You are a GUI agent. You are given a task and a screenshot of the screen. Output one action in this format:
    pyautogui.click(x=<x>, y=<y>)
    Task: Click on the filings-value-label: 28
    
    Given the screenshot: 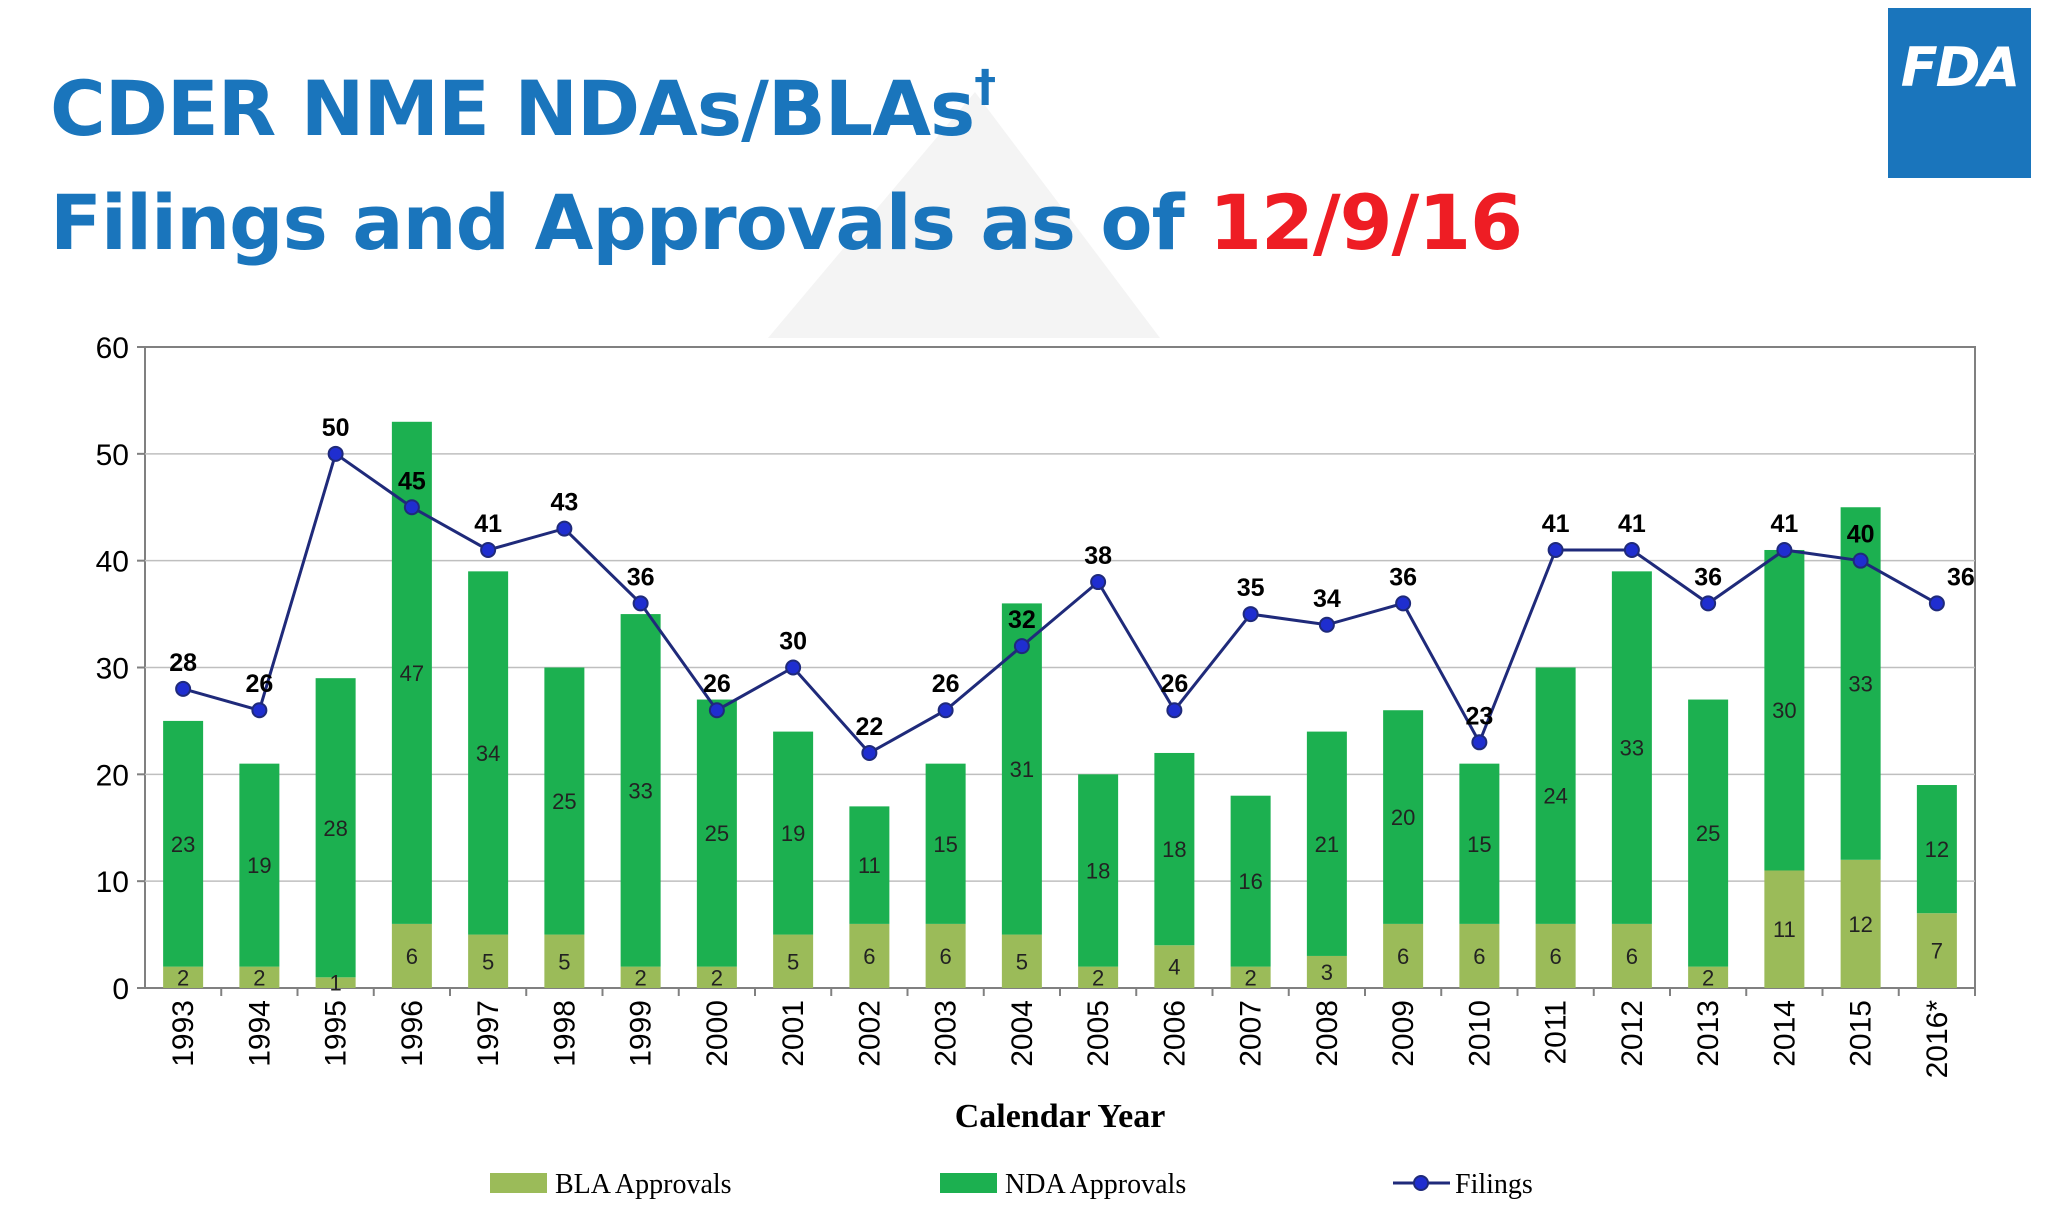 What is the action you would take?
    pyautogui.click(x=183, y=663)
    